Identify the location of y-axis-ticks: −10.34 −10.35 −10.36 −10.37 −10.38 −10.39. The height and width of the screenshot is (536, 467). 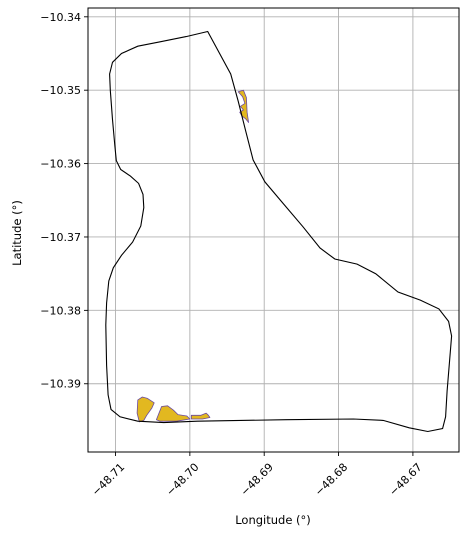
(64, 201).